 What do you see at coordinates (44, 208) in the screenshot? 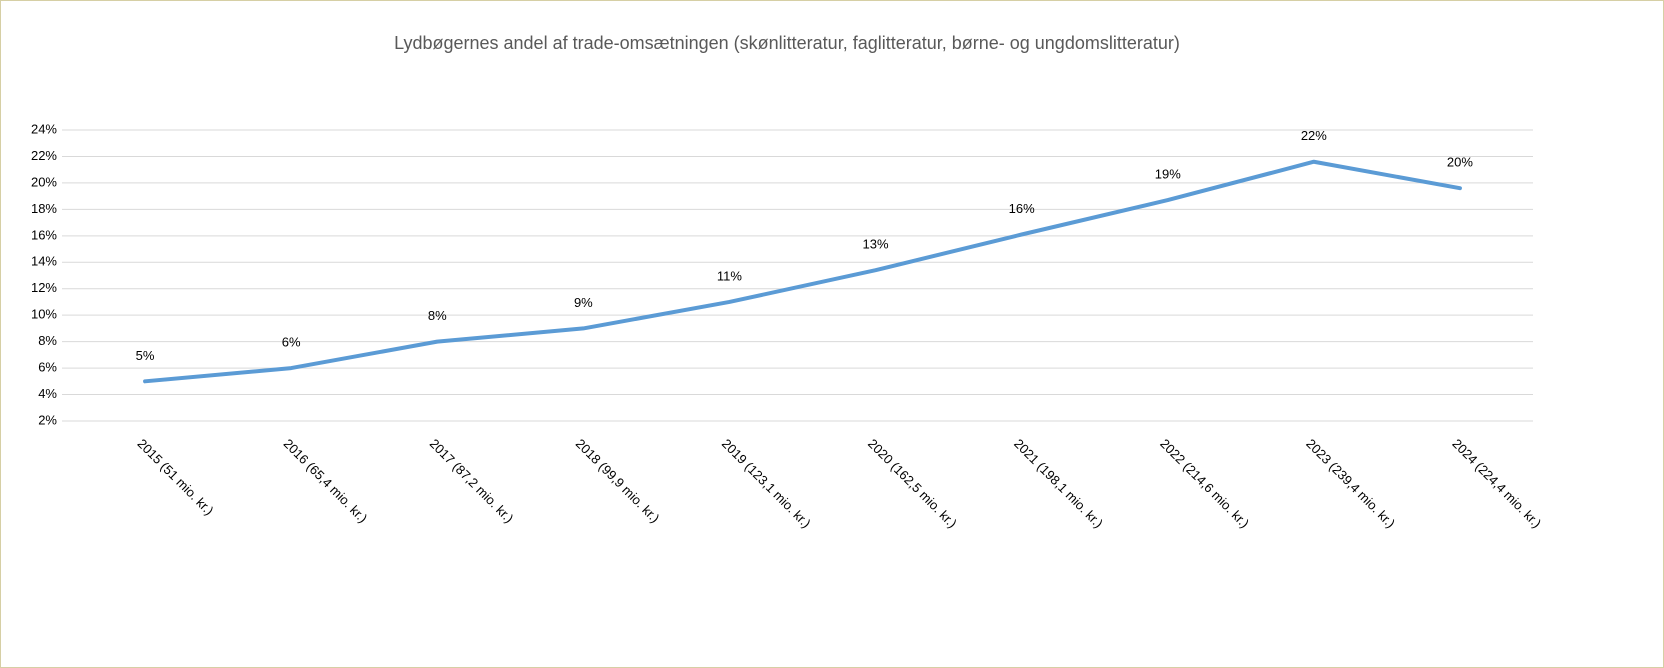
I see `y-tick-label: 18%` at bounding box center [44, 208].